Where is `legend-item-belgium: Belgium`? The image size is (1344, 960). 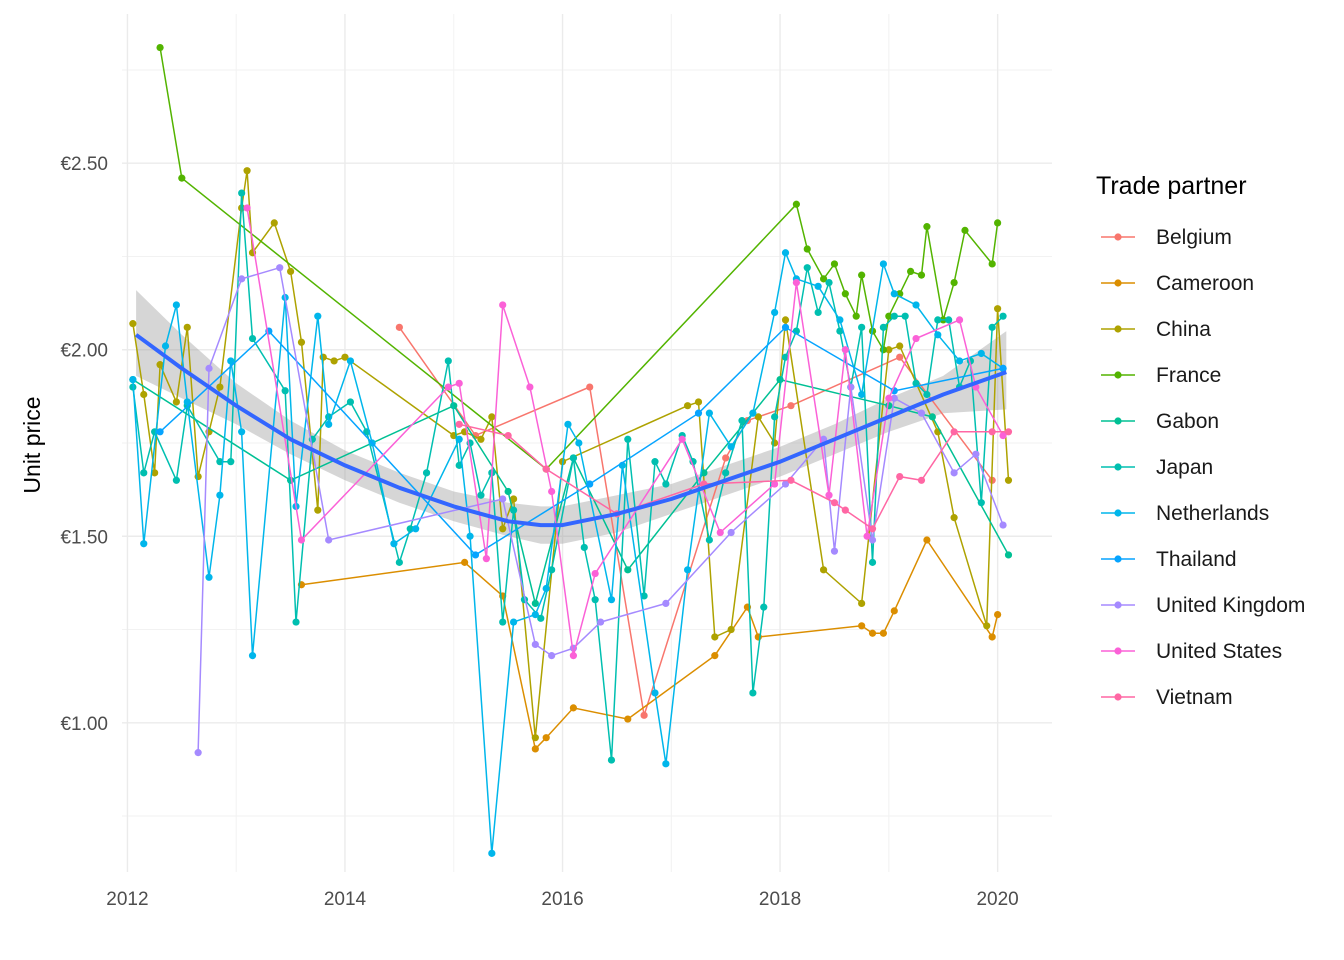 legend-item-belgium: Belgium is located at coordinates (1166, 237).